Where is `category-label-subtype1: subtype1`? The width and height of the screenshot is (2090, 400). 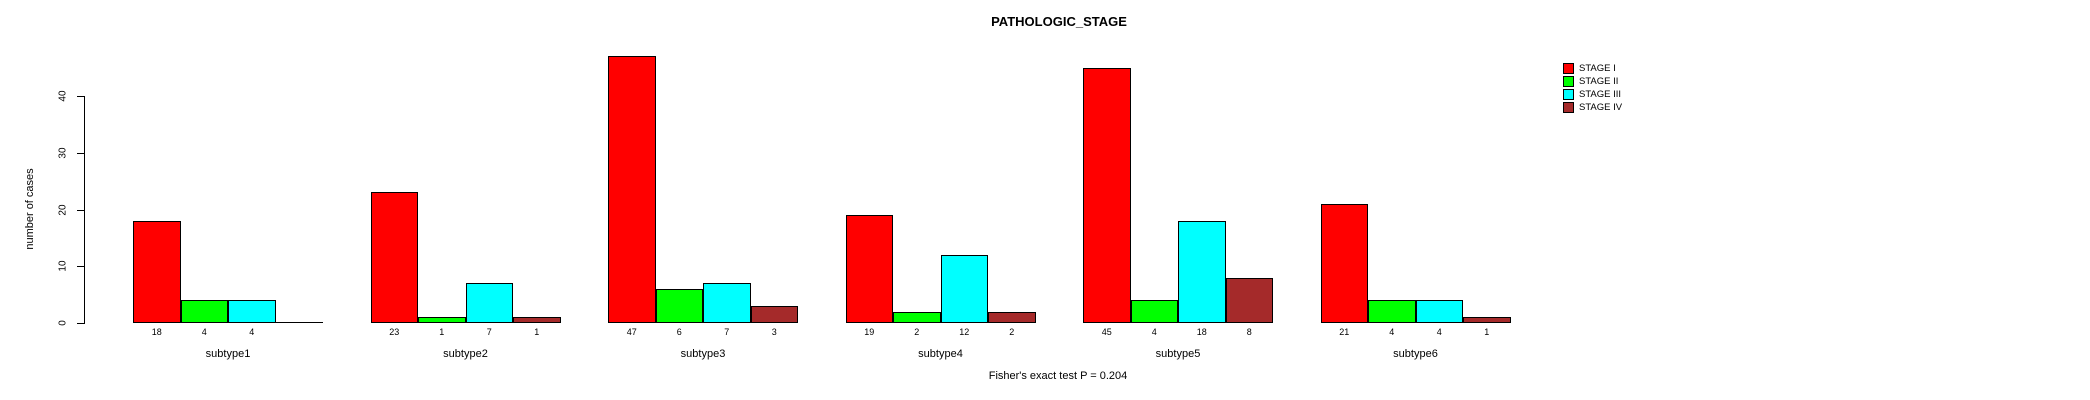
category-label-subtype1: subtype1 is located at coordinates (228, 354).